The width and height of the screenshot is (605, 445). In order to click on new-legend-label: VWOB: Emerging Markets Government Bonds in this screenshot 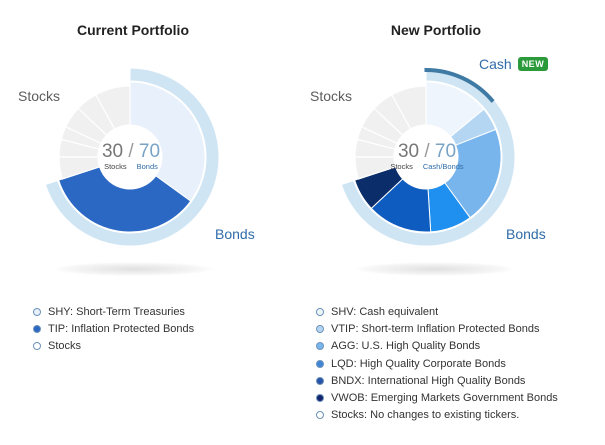, I will do `click(444, 398)`.